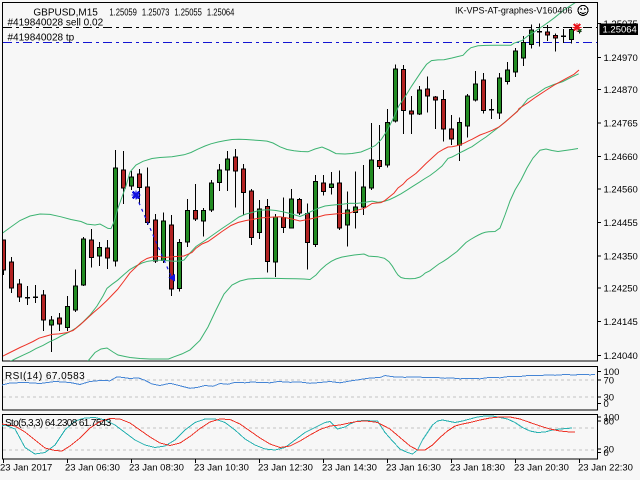 The width and height of the screenshot is (640, 480). I want to click on svg-text: 1.24145, so click(621, 322).